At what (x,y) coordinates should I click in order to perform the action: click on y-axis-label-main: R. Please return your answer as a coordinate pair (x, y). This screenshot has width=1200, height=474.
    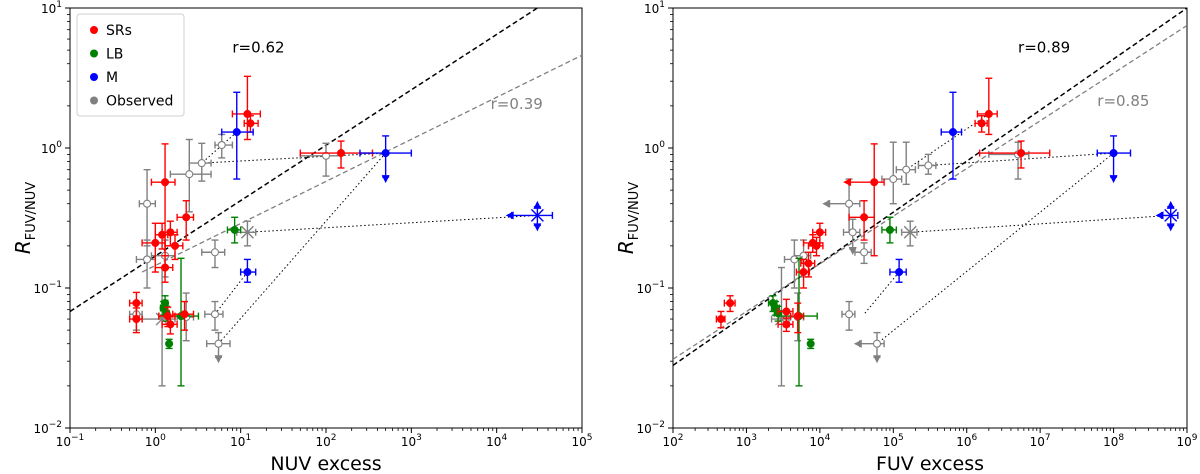
    Looking at the image, I should click on (626, 247).